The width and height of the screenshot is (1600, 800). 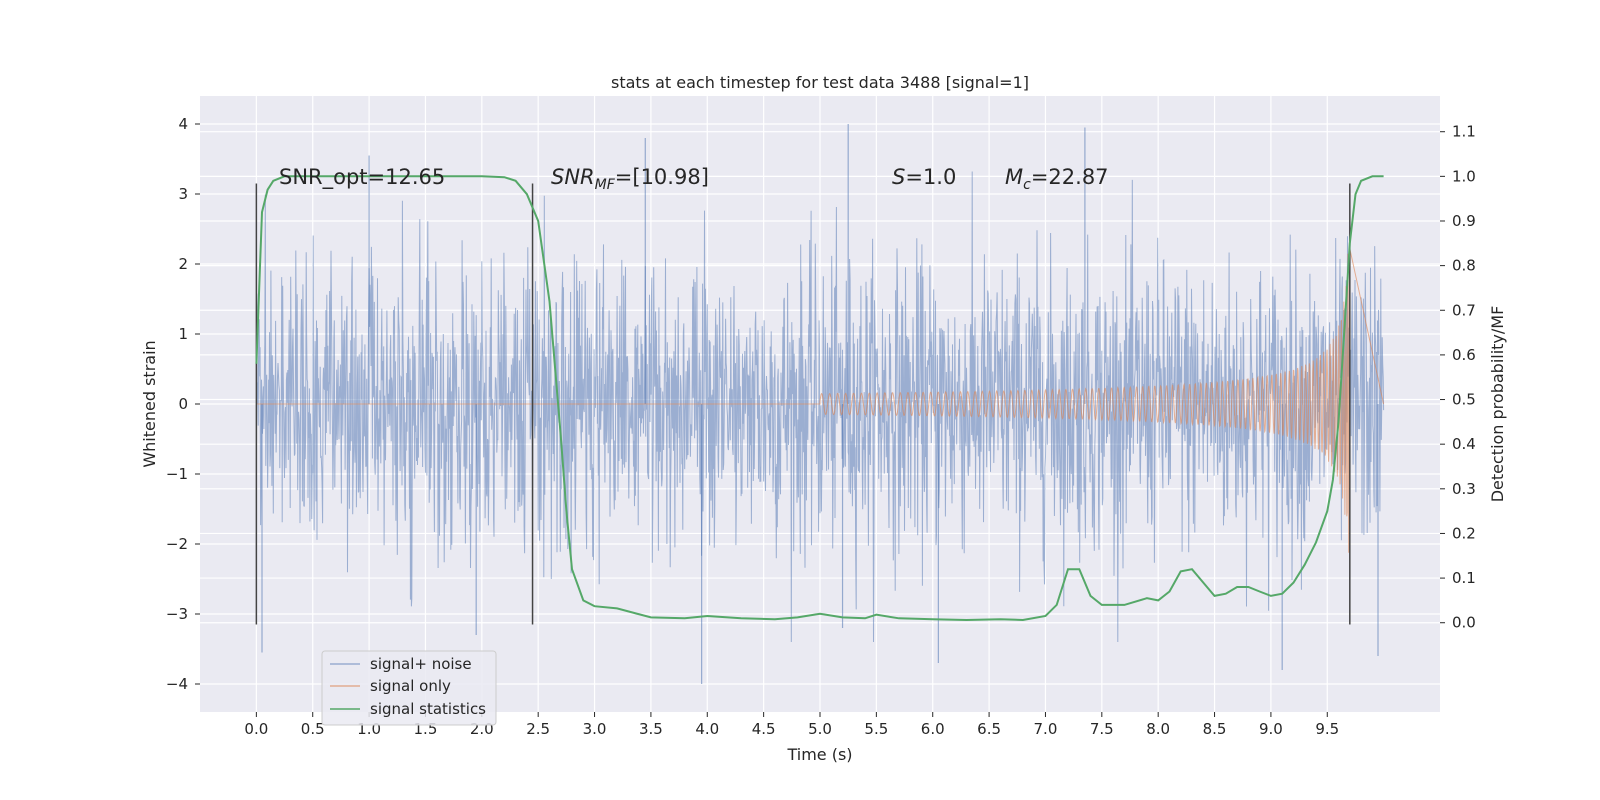 What do you see at coordinates (1464, 266) in the screenshot?
I see `right-y-tick-label: 0.8` at bounding box center [1464, 266].